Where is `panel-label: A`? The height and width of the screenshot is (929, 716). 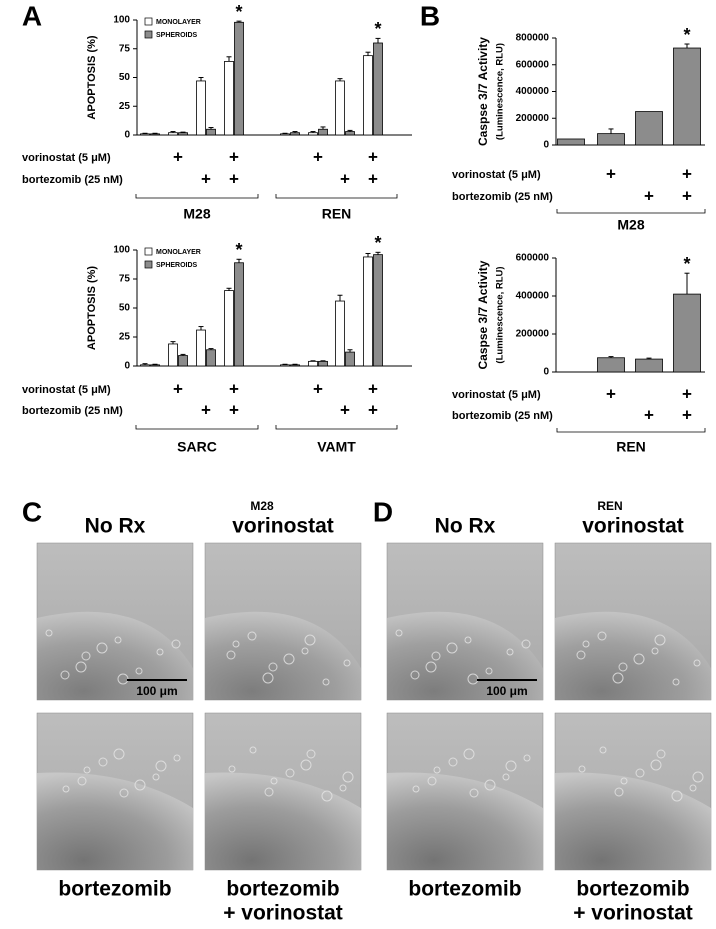
panel-label: A is located at coordinates (32, 15).